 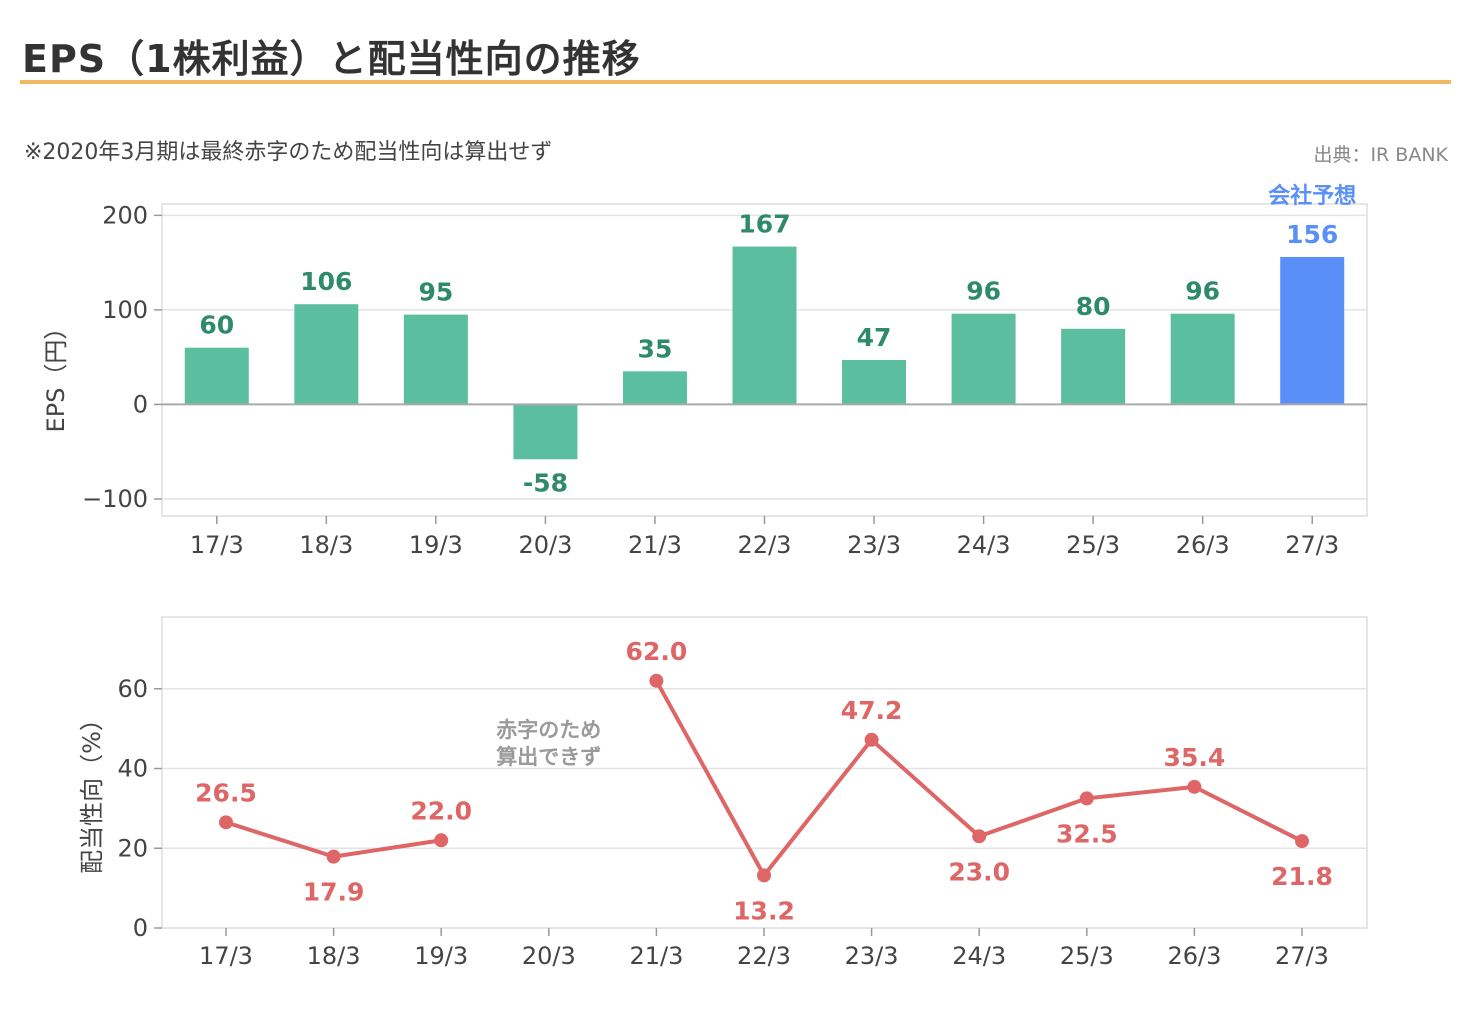 I want to click on eps-xtick-label: 18/3, so click(x=326, y=545).